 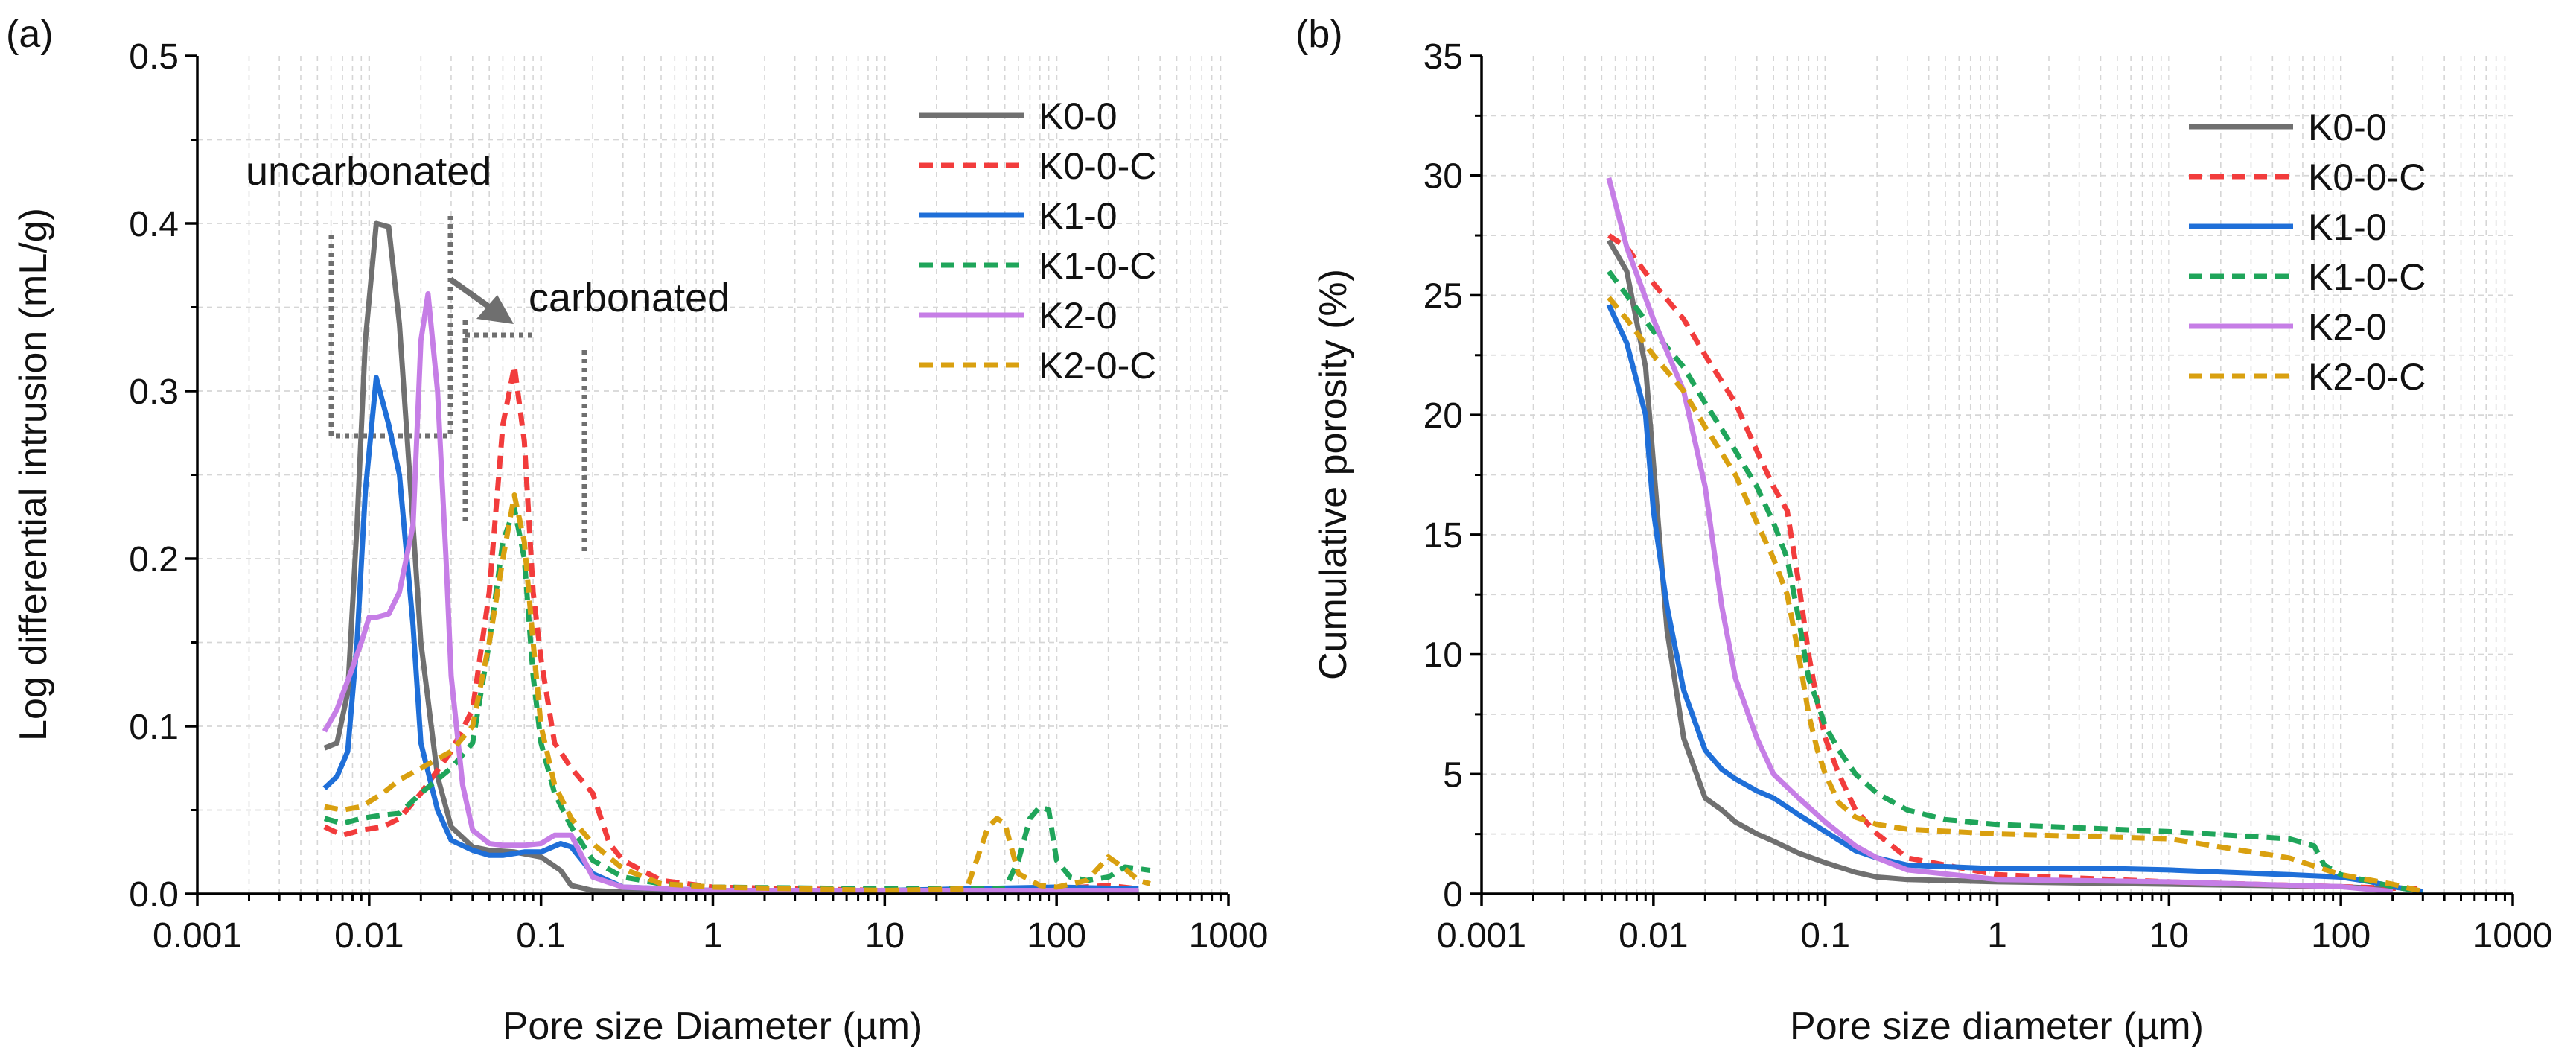 I want to click on panel-a-legend: K0-0 K0-0-C K1-0 K1-0-C K2-0 K2-0-C, so click(x=1037, y=241).